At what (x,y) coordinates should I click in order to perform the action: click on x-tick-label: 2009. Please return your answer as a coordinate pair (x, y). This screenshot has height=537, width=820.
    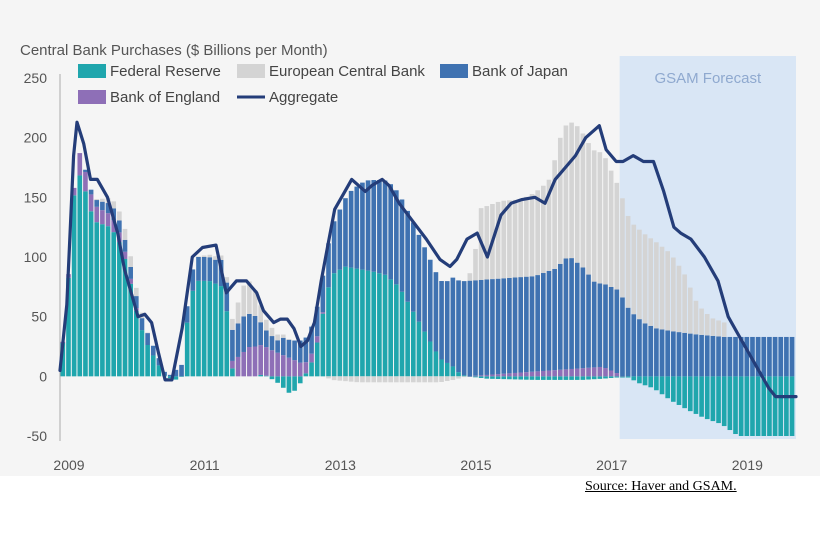
    Looking at the image, I should click on (68, 465).